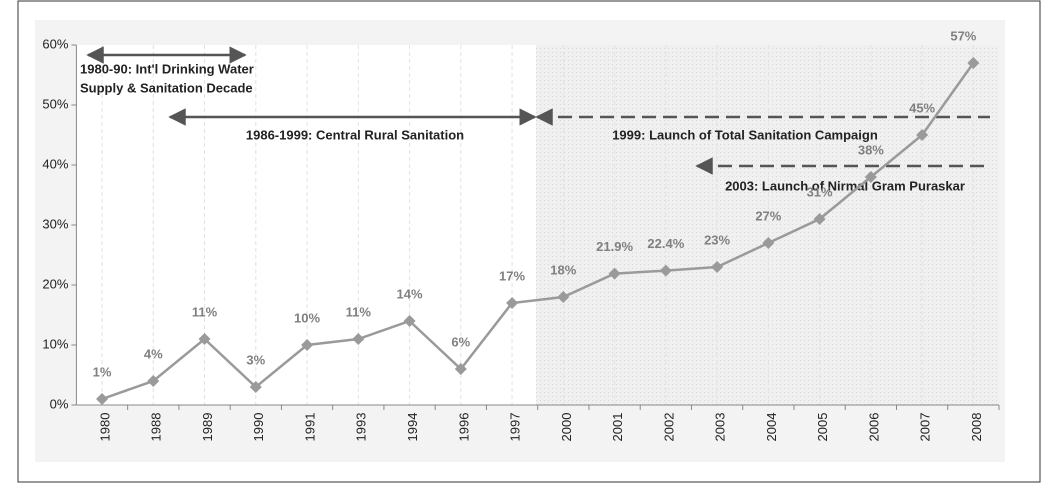 This screenshot has width=1056, height=483. Describe the element at coordinates (873, 427) in the screenshot. I see `x-tick-label: 2006` at that location.